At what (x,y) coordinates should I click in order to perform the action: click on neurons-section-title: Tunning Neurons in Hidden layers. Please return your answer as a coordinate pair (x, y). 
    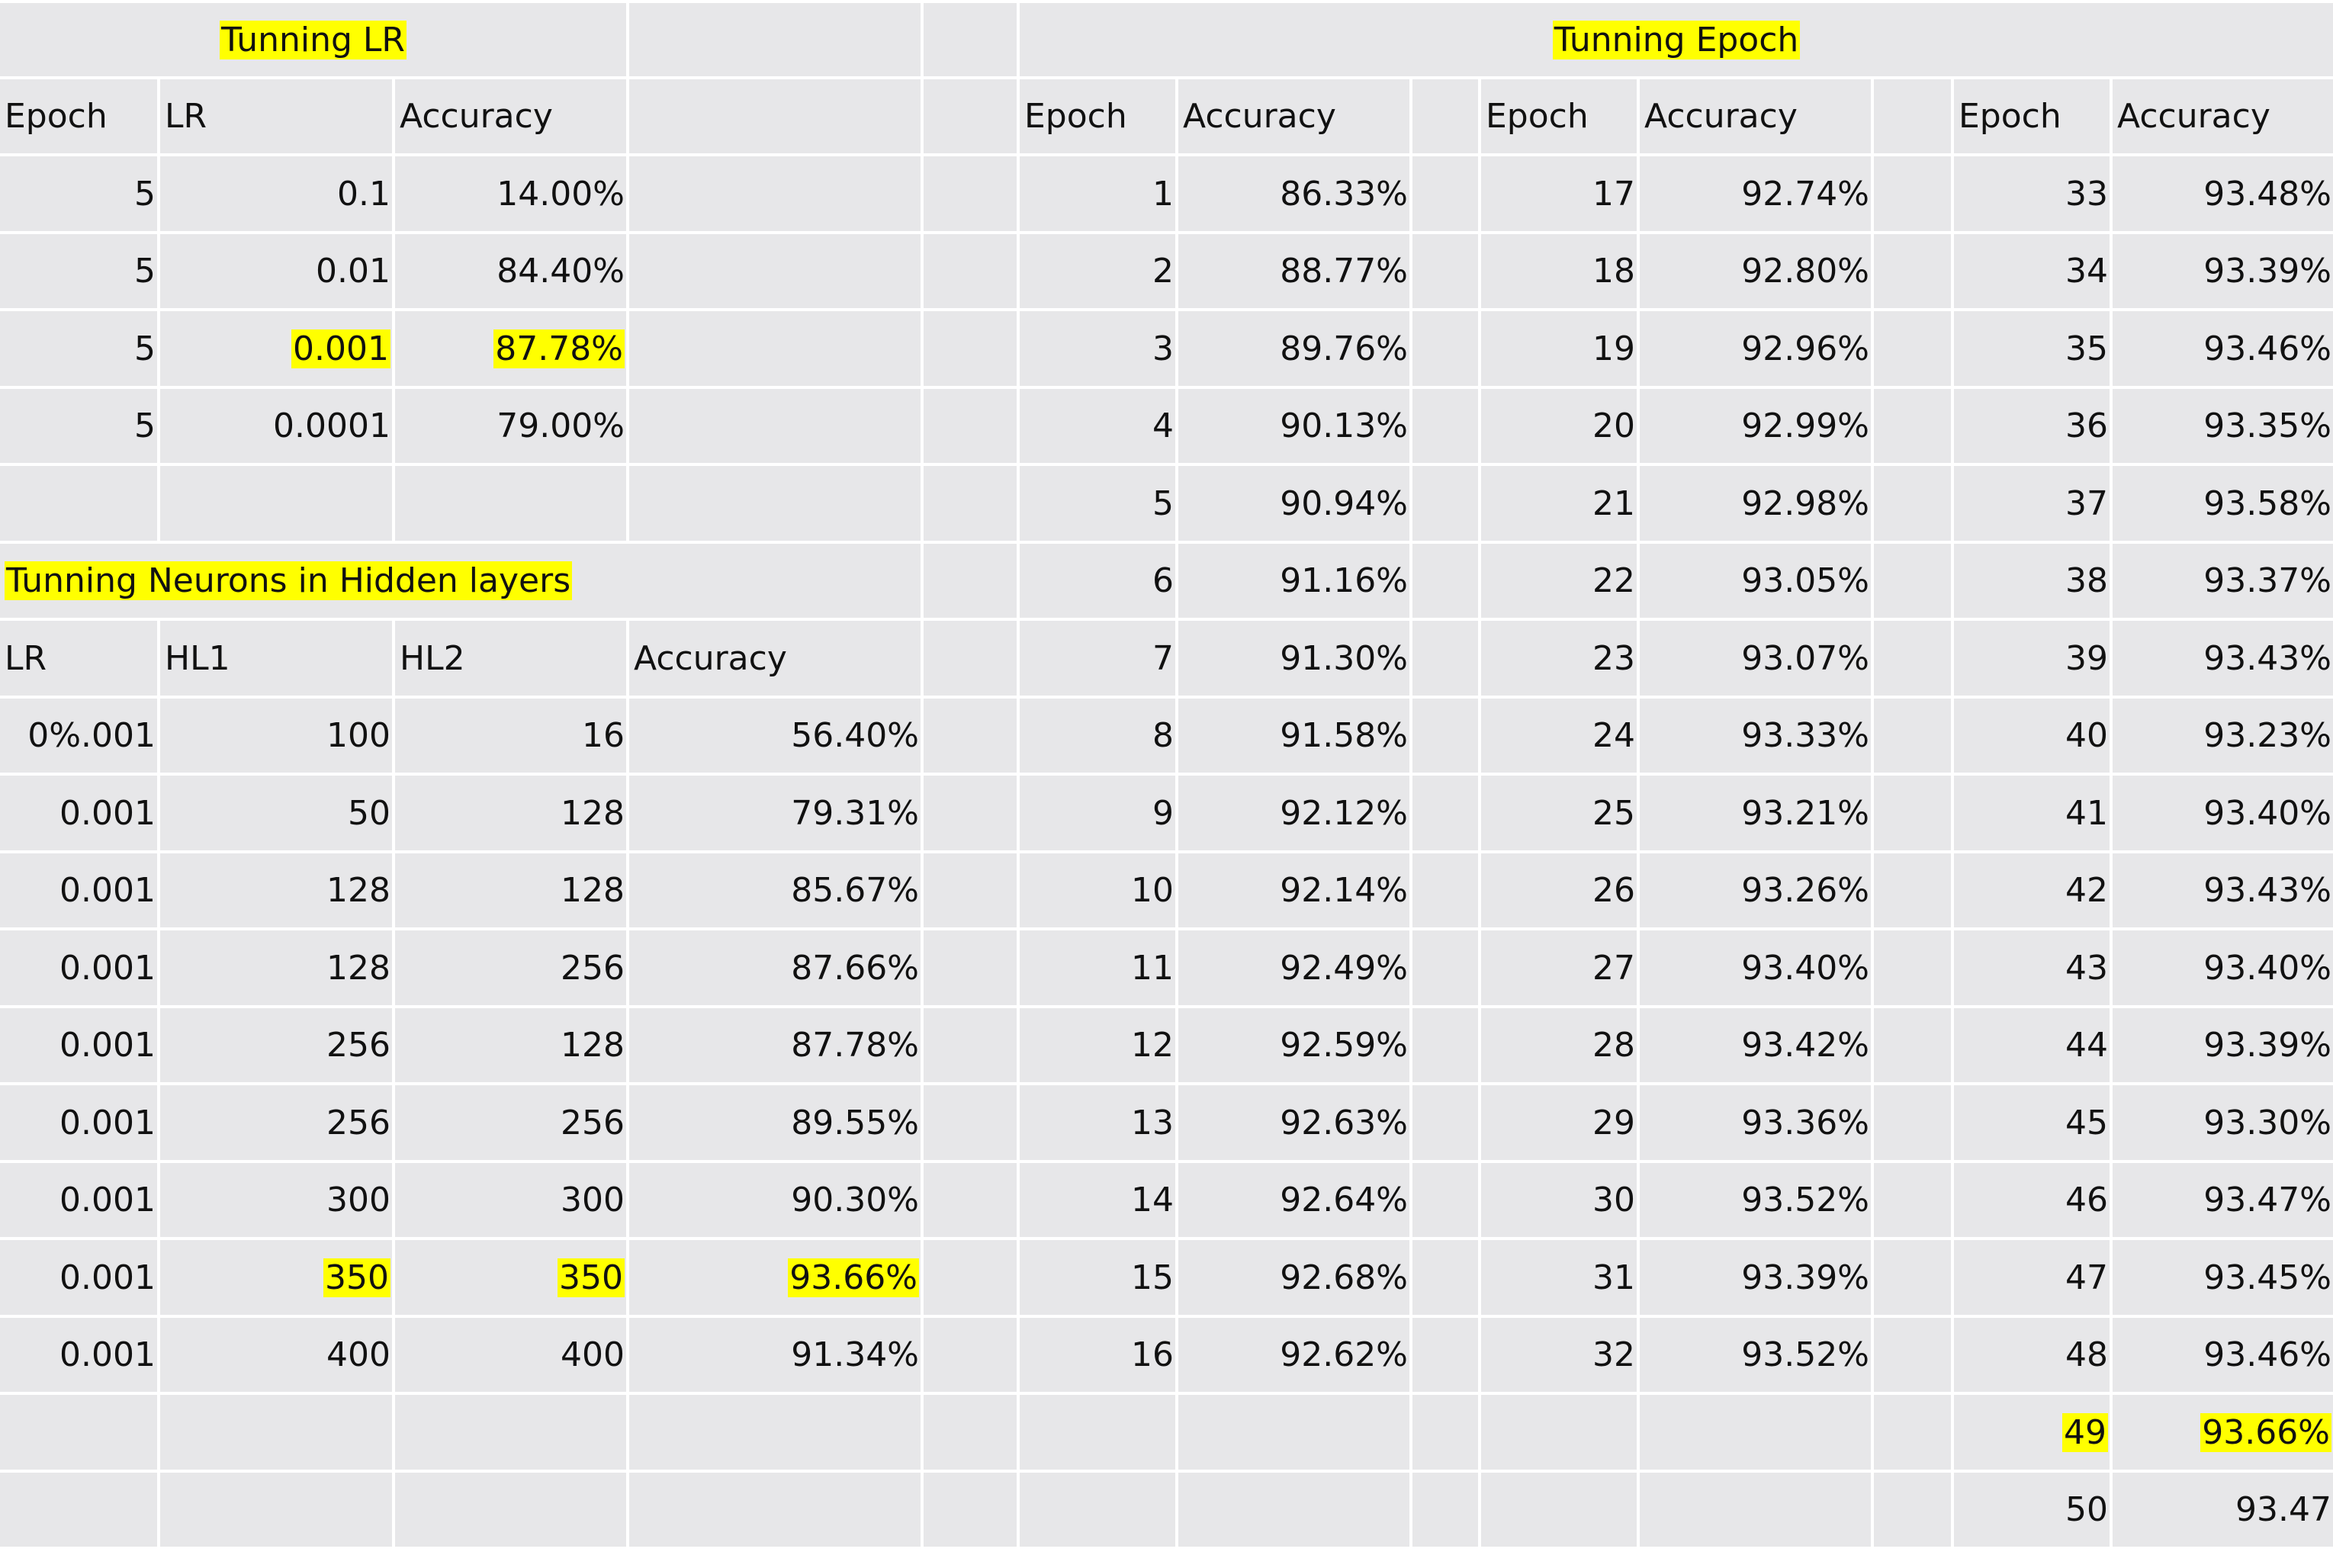
    Looking at the image, I should click on (460, 581).